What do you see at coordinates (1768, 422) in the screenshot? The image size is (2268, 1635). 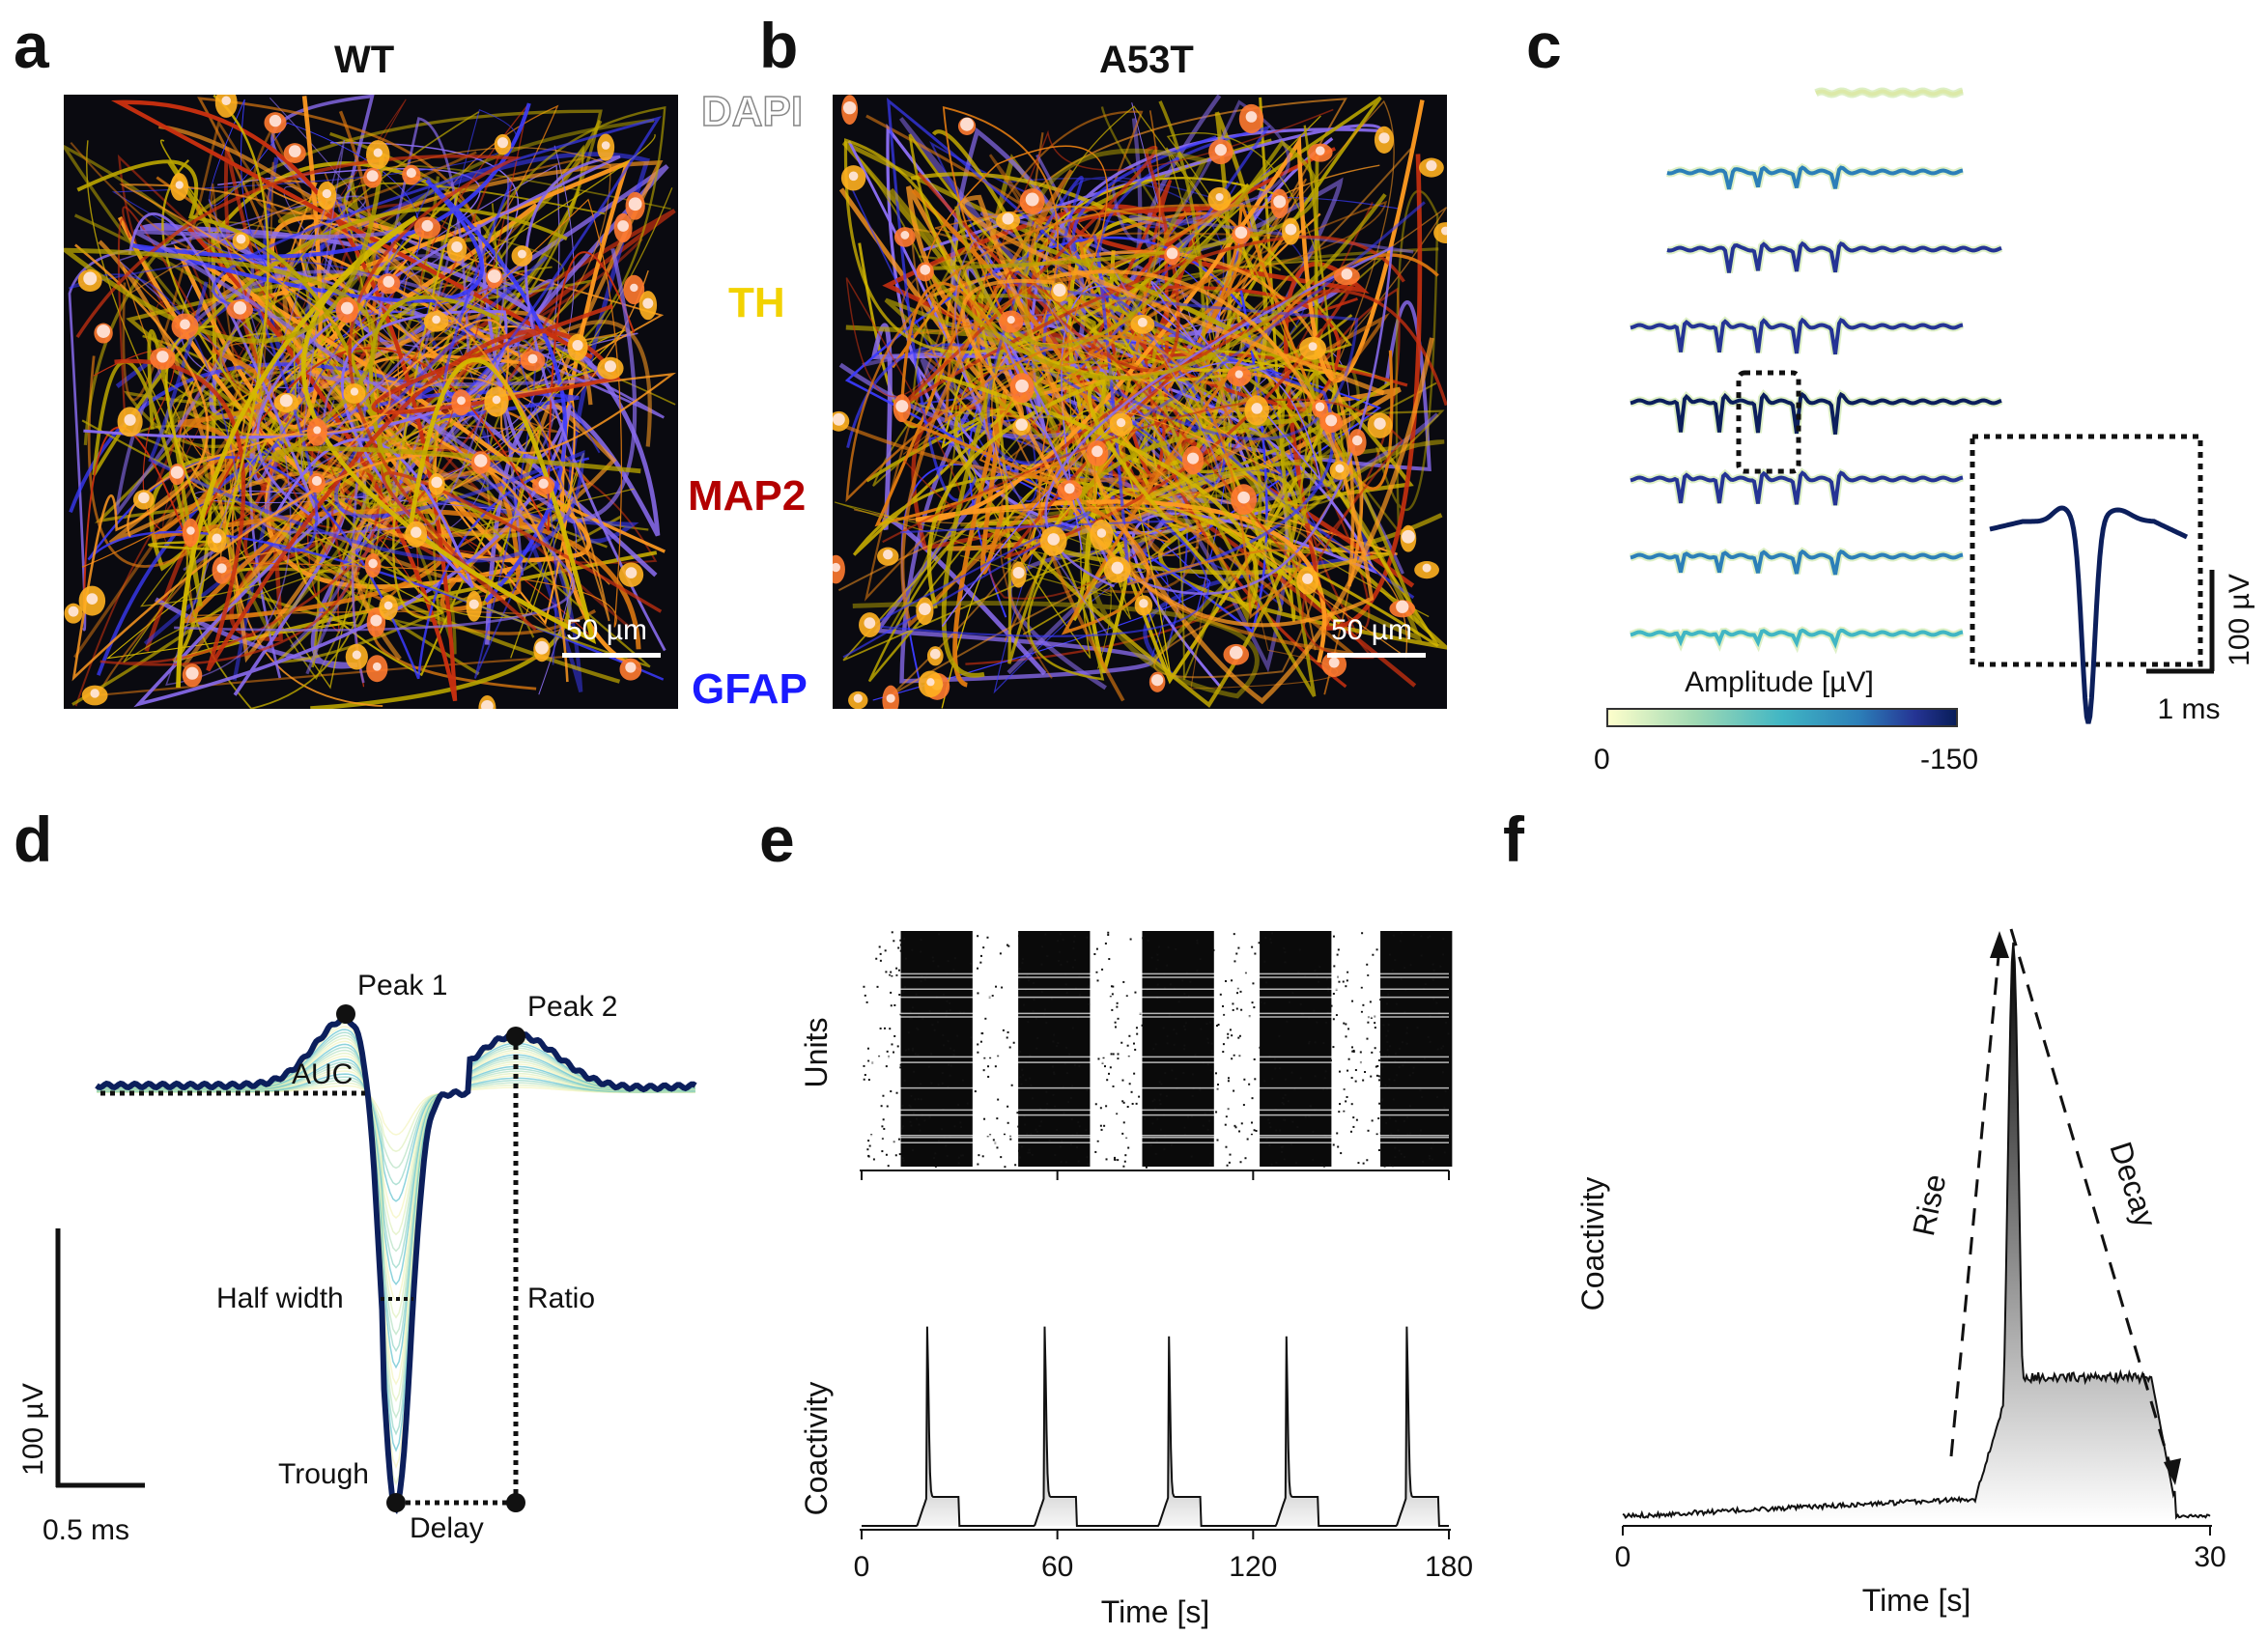 I see `spike-highlight-box` at bounding box center [1768, 422].